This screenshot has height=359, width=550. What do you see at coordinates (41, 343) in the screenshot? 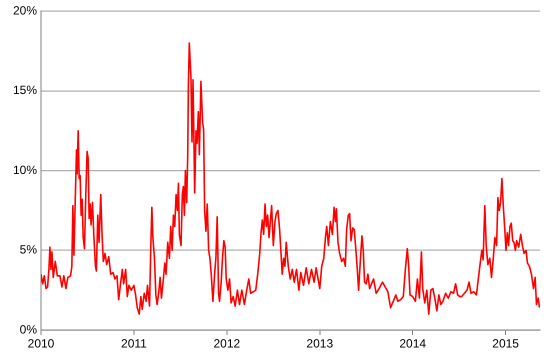
I see `x-tick-label: 2010` at bounding box center [41, 343].